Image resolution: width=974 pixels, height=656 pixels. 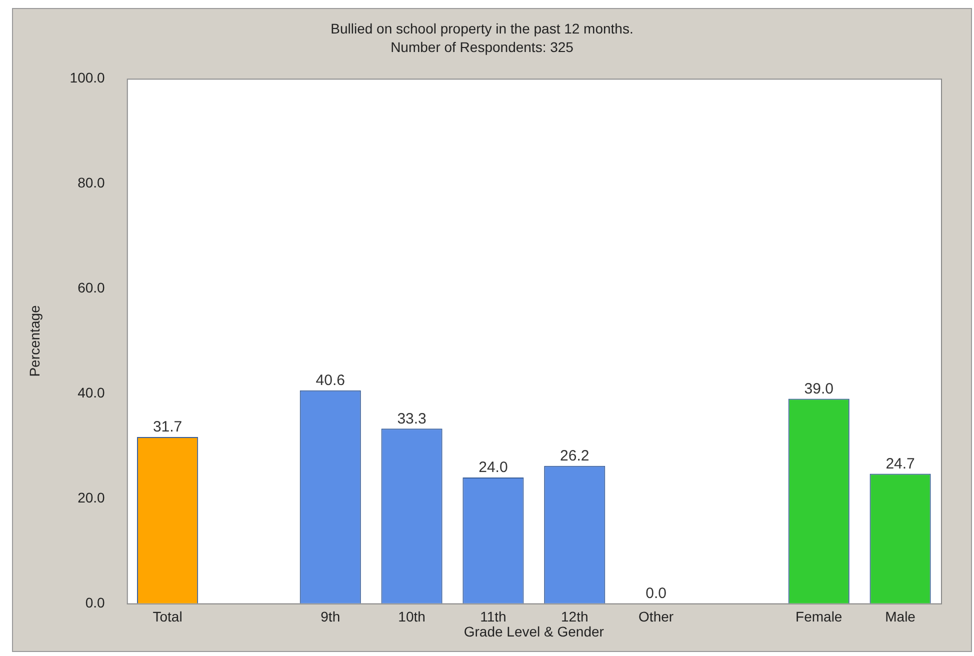 I want to click on data-label: 39.0, so click(x=819, y=389).